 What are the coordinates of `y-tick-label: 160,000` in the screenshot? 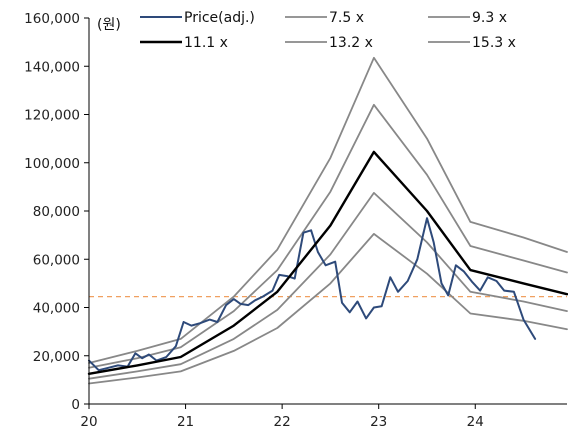 It's located at (52, 19).